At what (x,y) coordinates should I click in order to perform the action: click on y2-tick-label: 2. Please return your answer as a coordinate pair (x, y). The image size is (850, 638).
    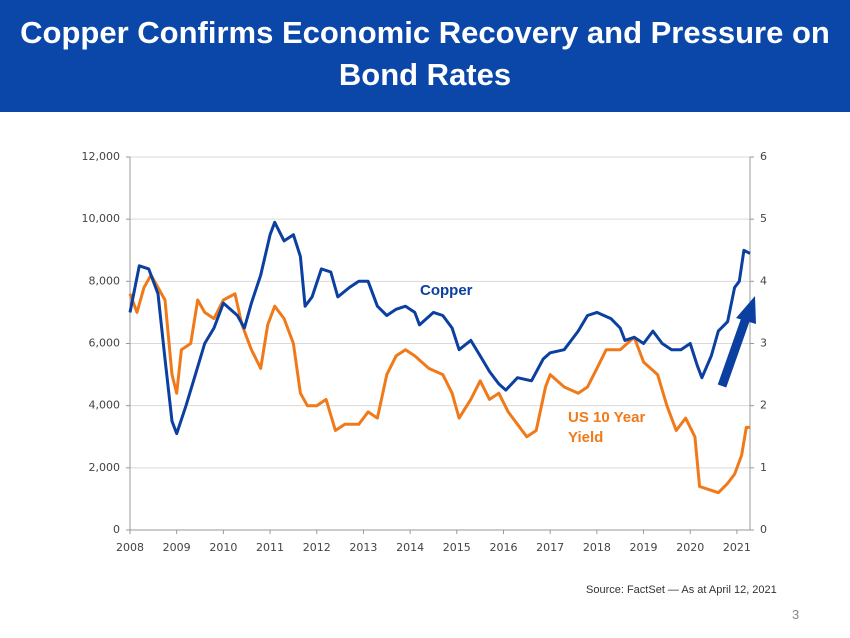
    Looking at the image, I should click on (763, 405).